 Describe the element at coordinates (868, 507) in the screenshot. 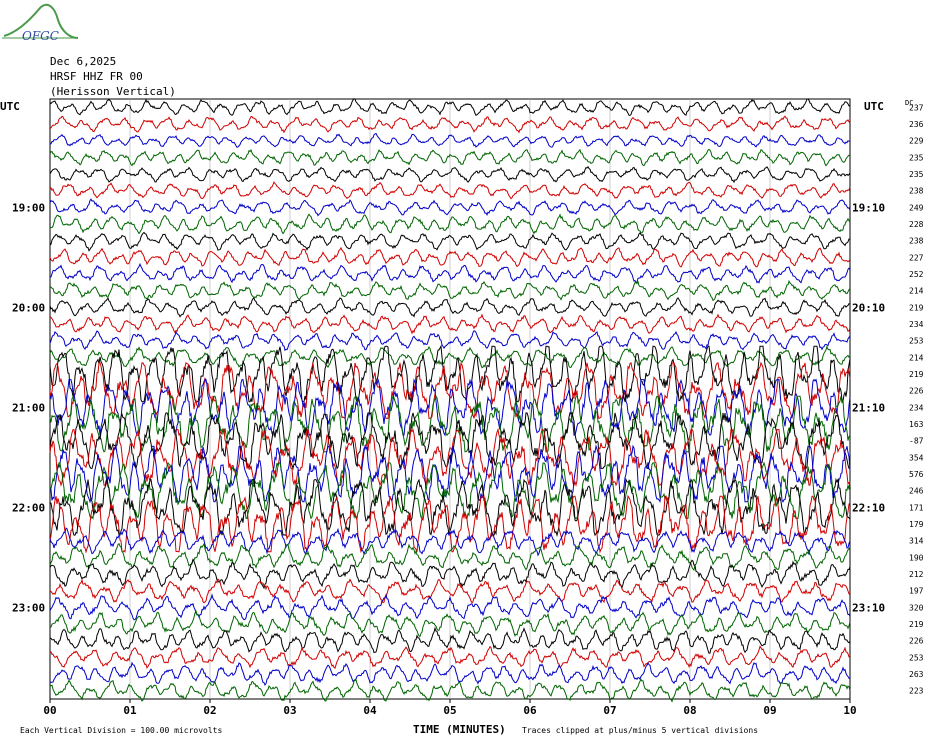

I see `right-time-label: 22:10` at that location.